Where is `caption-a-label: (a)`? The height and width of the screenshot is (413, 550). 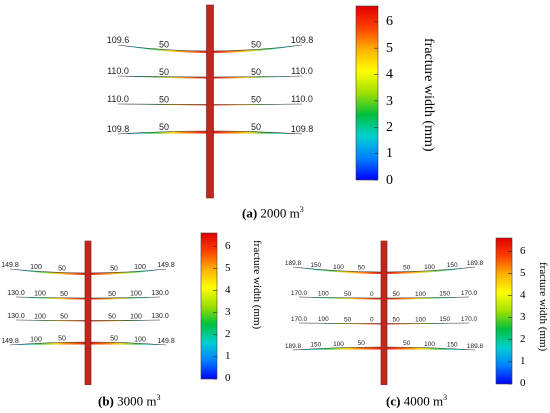 caption-a-label: (a) is located at coordinates (250, 213).